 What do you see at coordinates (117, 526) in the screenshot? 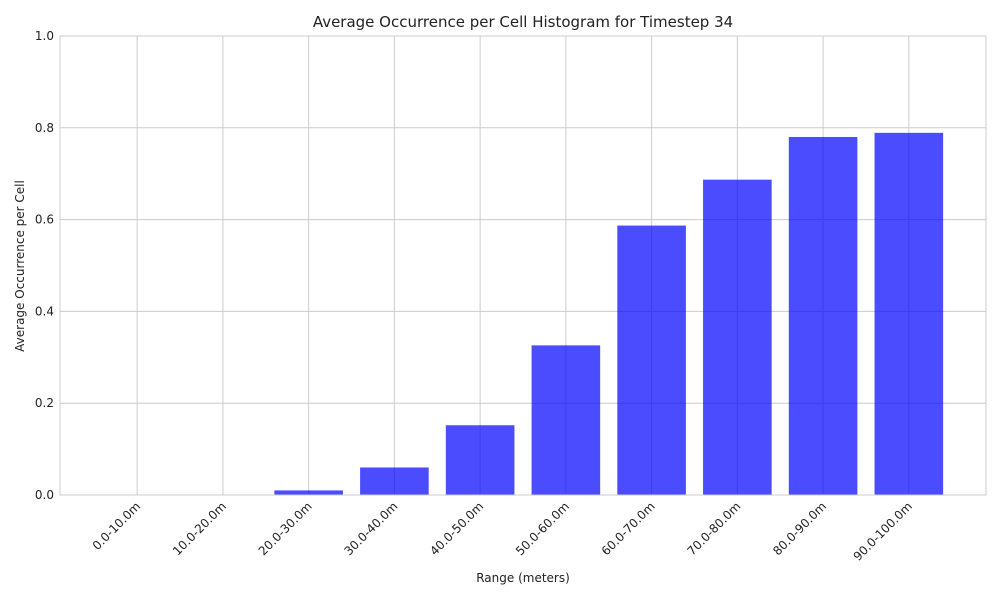
I see `x-tick-label: 0.0-10.0m` at bounding box center [117, 526].